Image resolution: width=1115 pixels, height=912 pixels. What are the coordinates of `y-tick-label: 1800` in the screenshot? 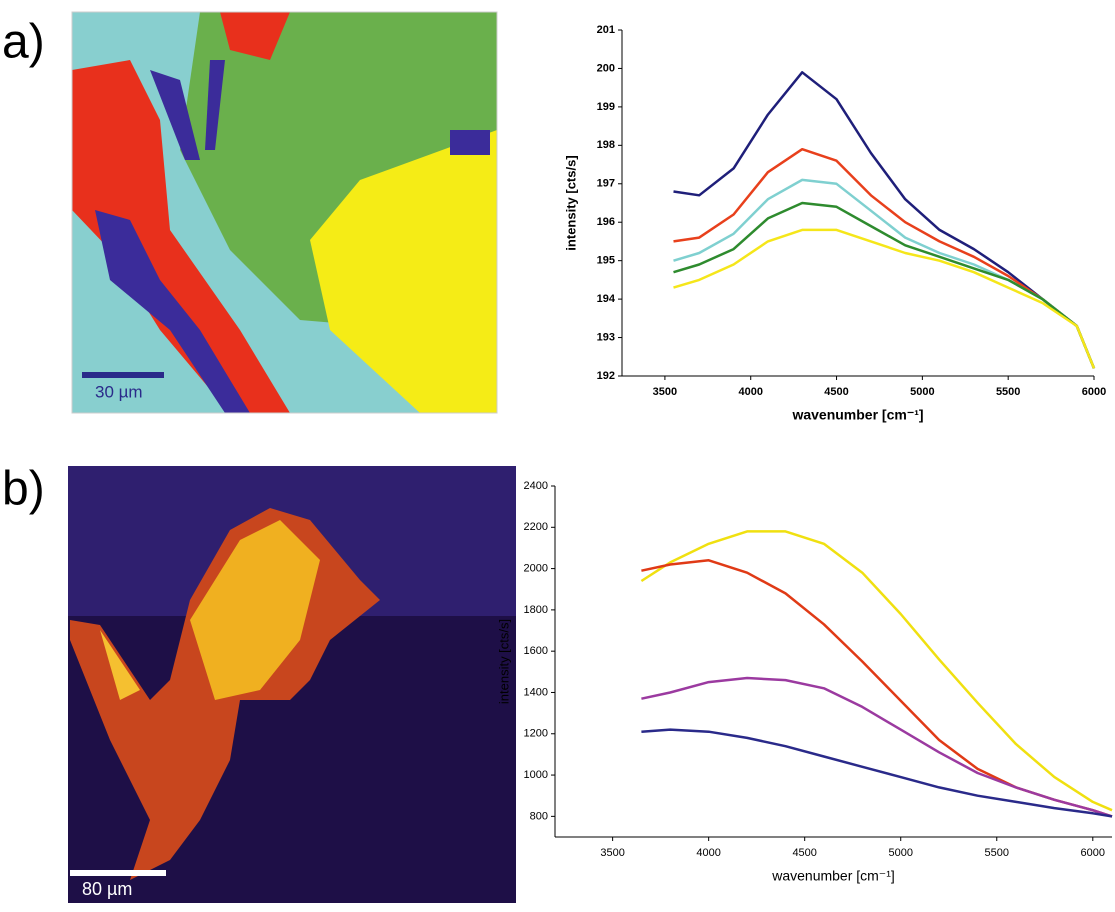 It's located at (536, 610).